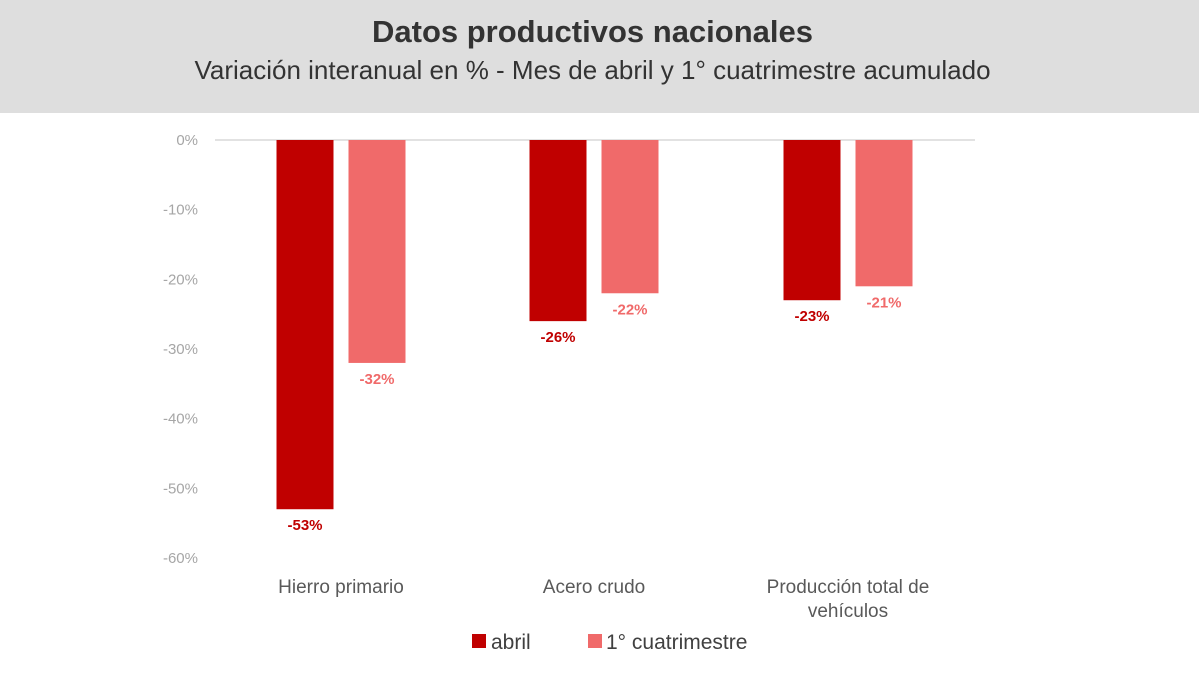 This screenshot has height=675, width=1199. Describe the element at coordinates (180, 488) in the screenshot. I see `y-tick-label: -50%` at that location.